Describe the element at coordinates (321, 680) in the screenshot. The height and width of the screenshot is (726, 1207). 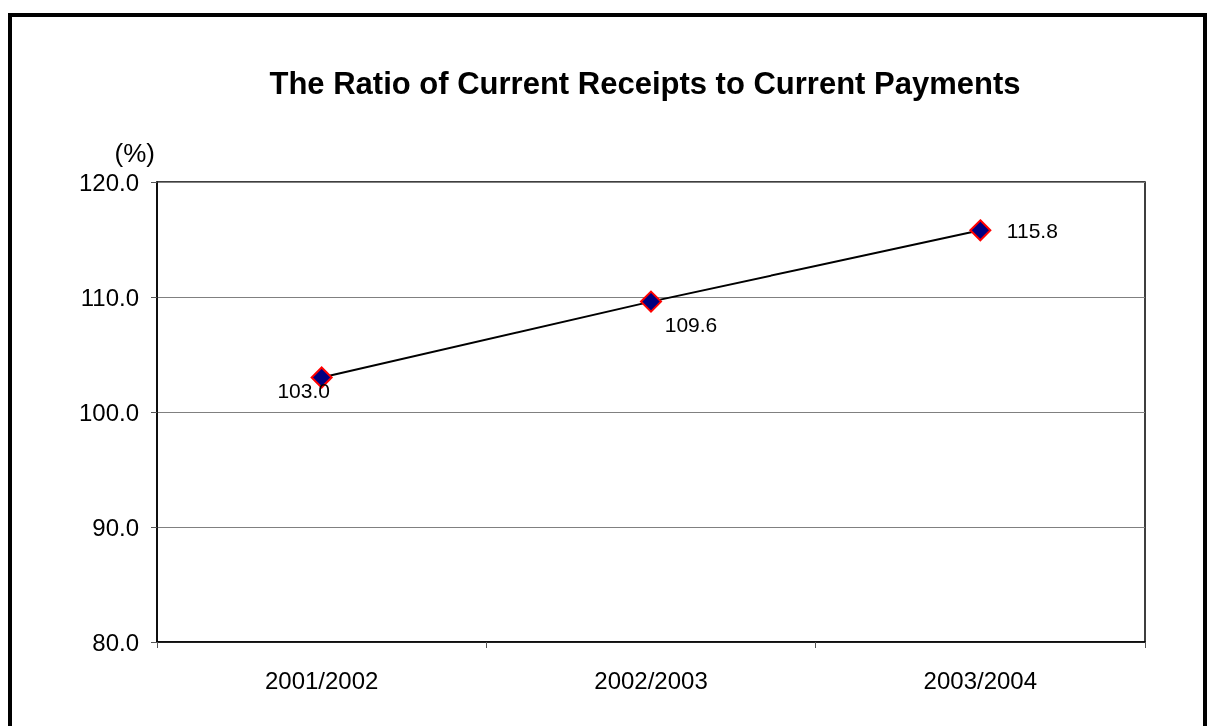
I see `x-tick-label: 2001/2002` at that location.